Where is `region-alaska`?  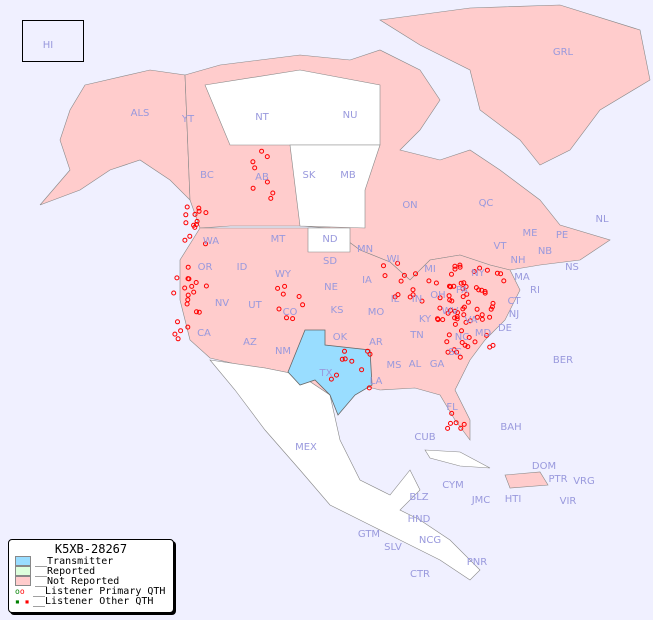 region-alaska is located at coordinates (115, 137).